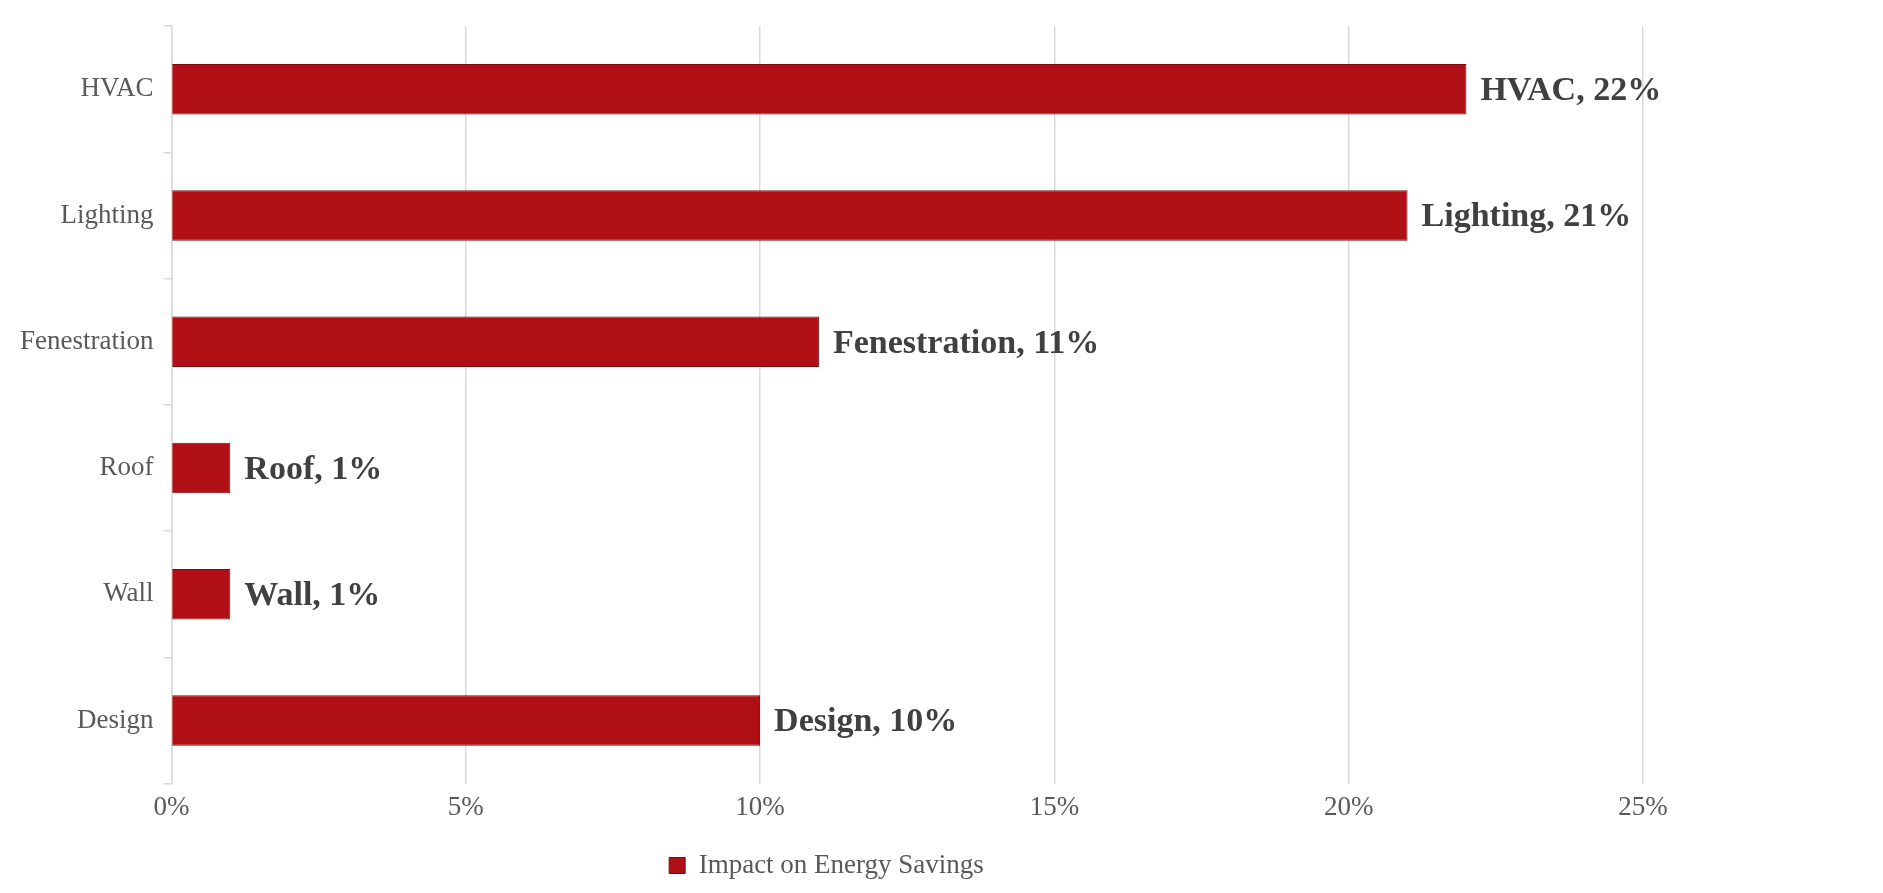 The width and height of the screenshot is (1883, 893). I want to click on x-tick-label: 15%, so click(1054, 805).